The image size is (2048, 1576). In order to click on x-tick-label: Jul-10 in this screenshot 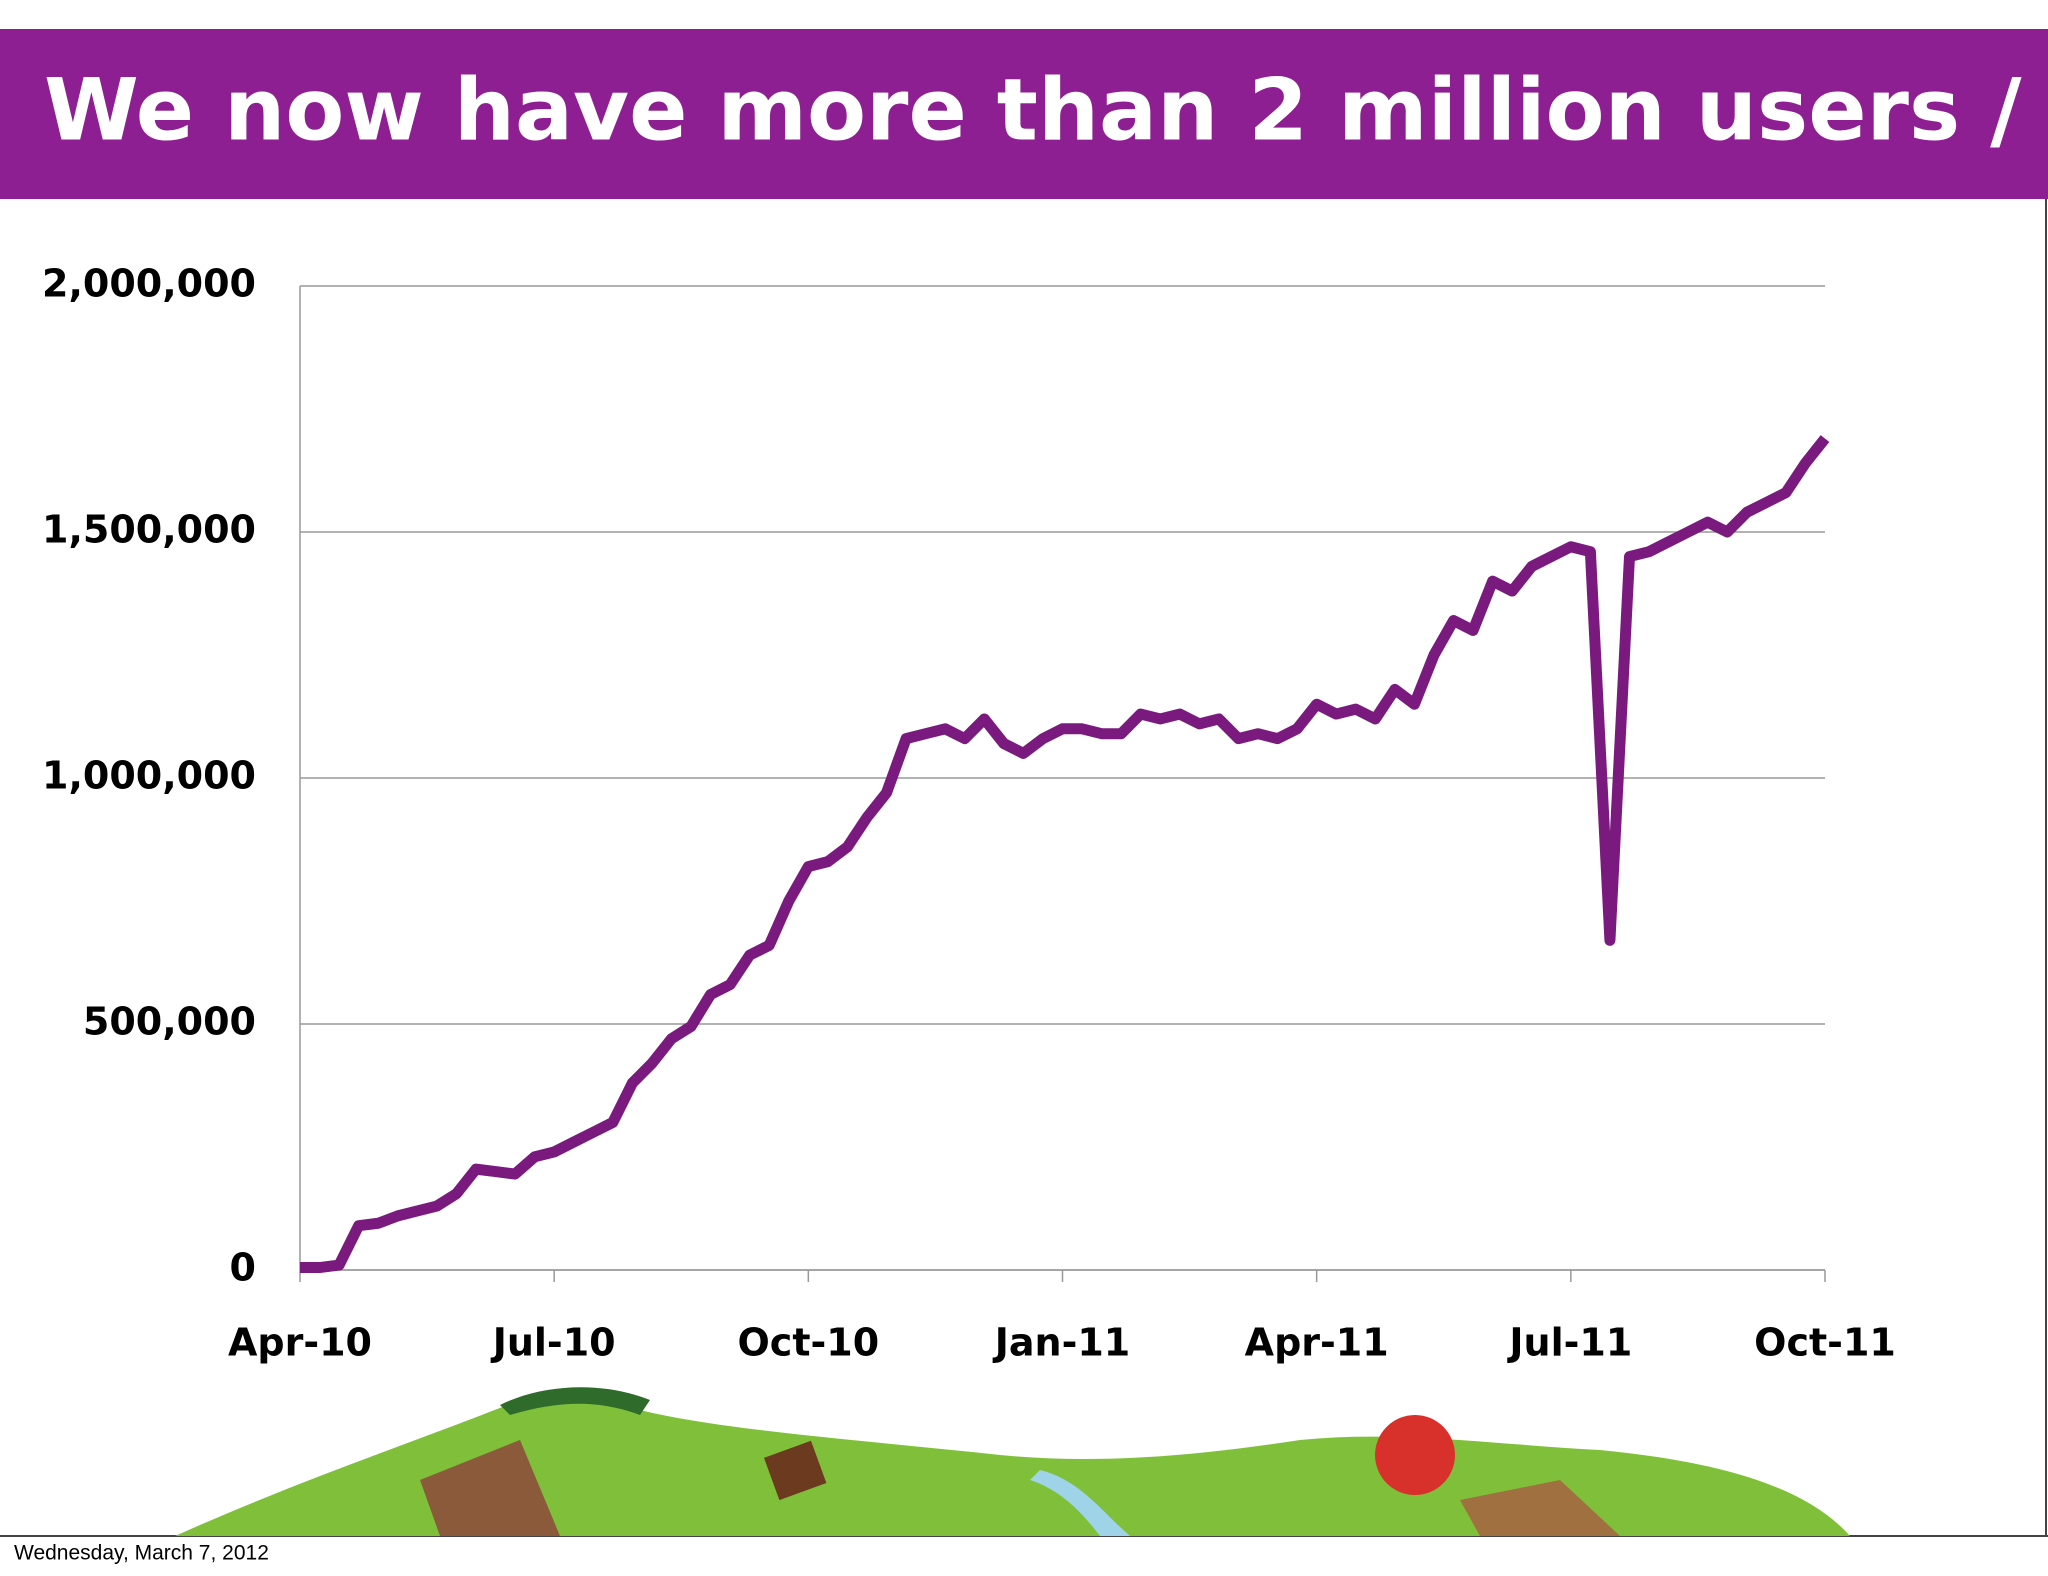, I will do `click(553, 1343)`.